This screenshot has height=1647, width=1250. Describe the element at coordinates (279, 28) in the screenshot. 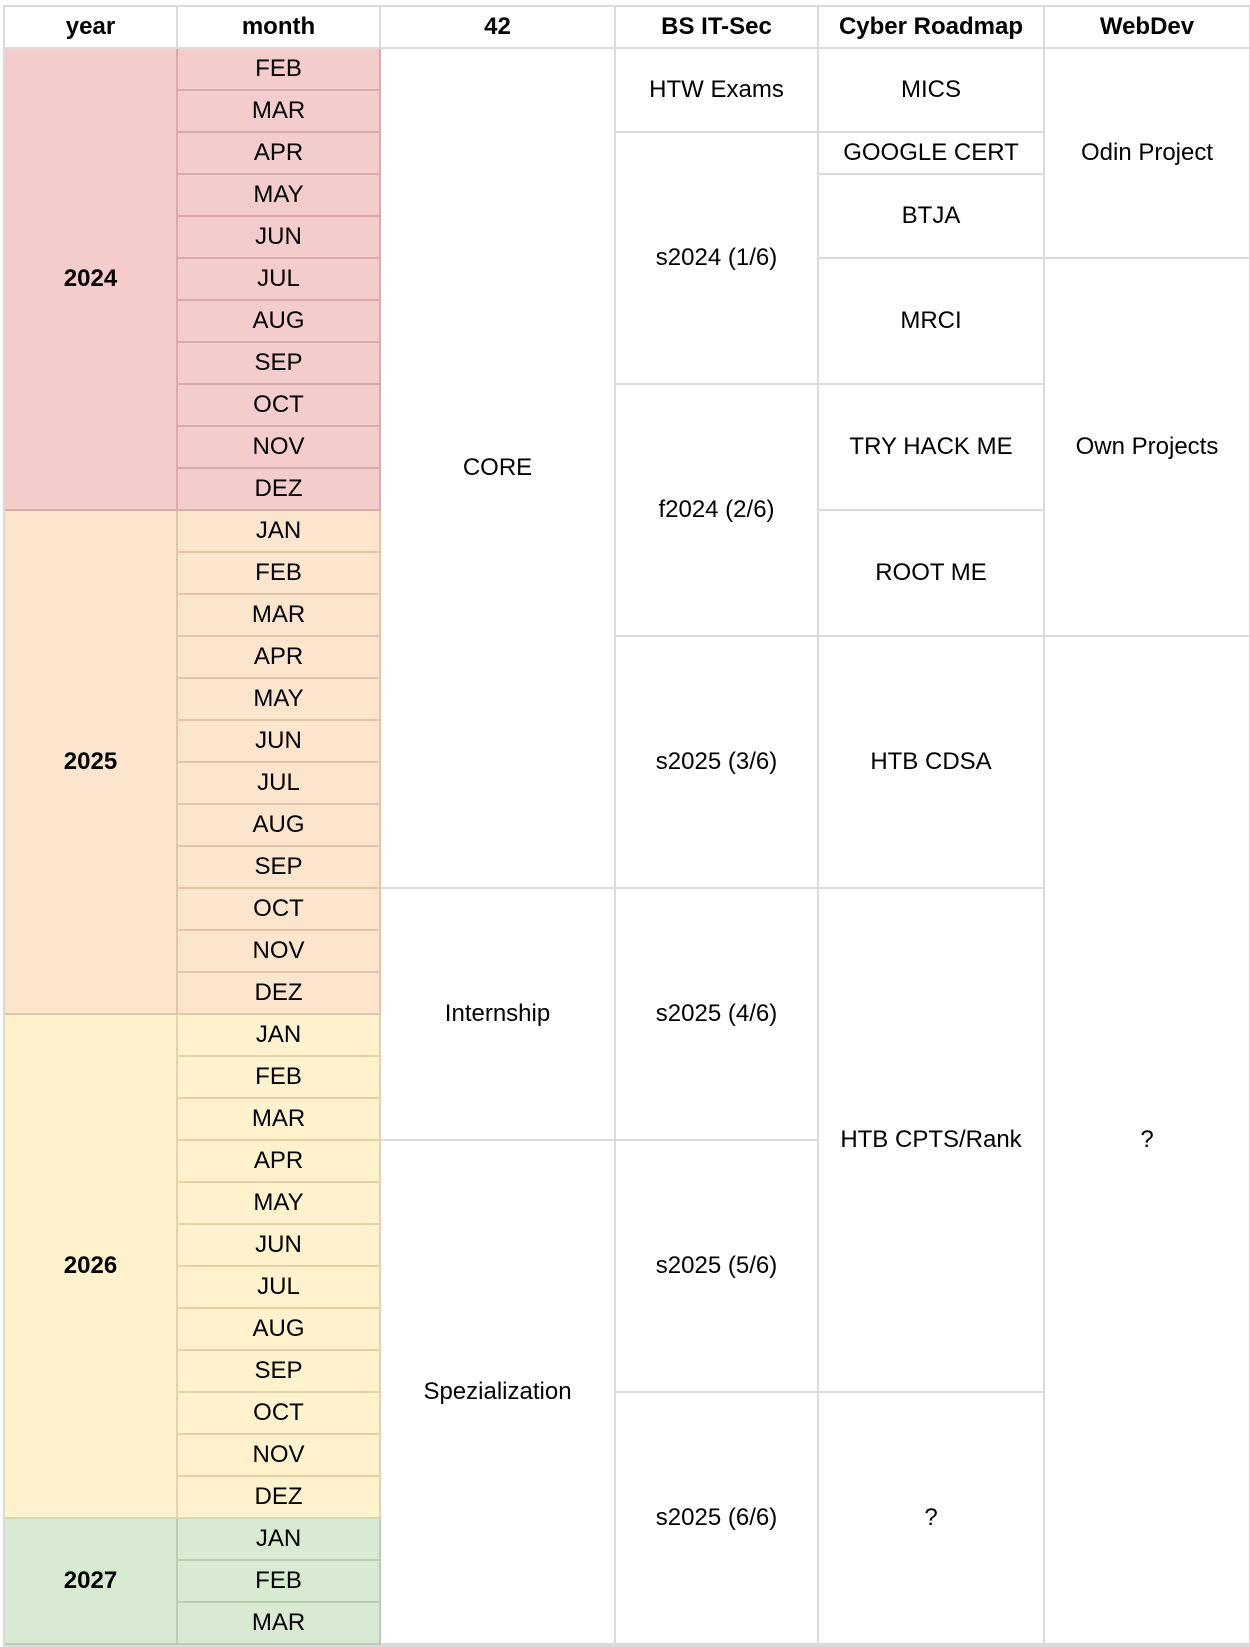

I see `header-2: month` at that location.